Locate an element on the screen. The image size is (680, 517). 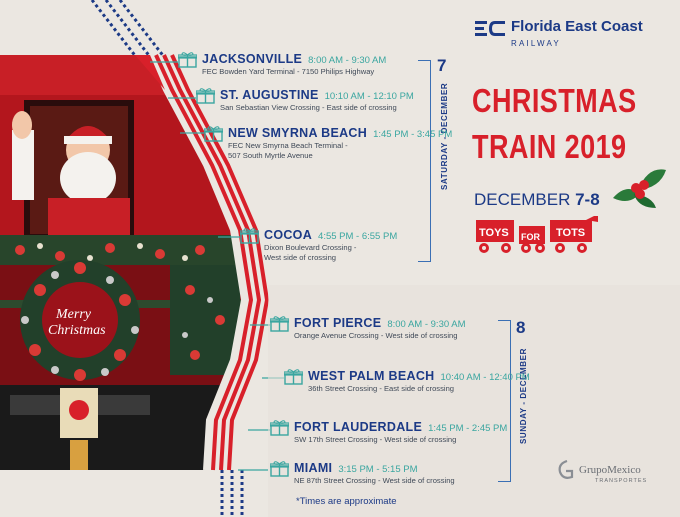
stop-time: 3:15 PM - 5:15 PM is located at coordinates (378, 469).